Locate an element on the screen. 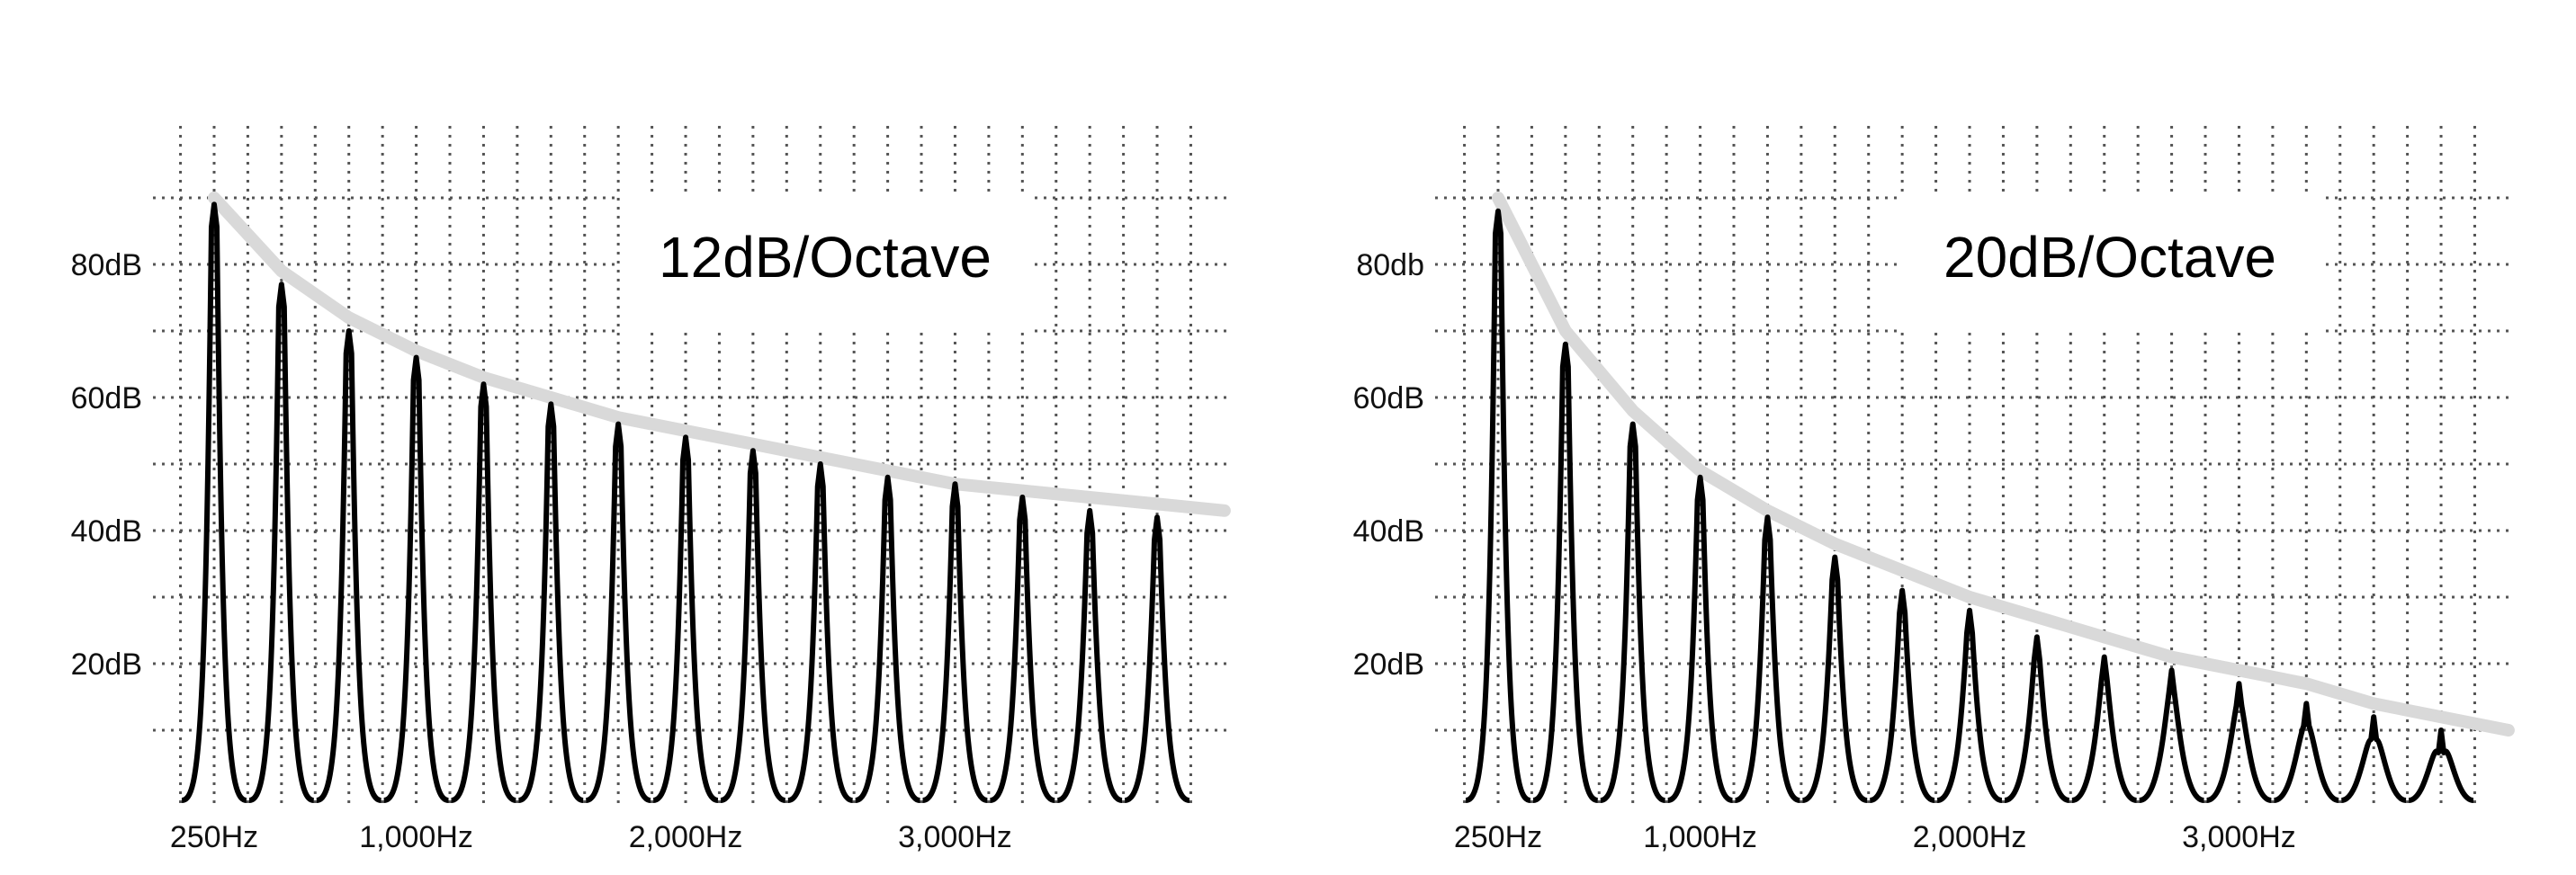 The image size is (2576, 875). envelope-line is located at coordinates (720, 354).